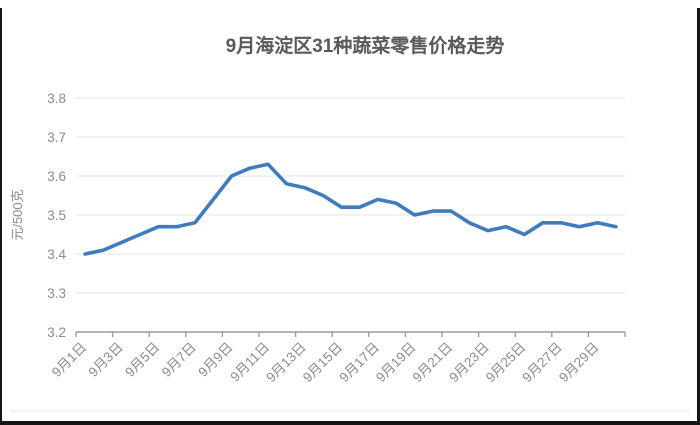 This screenshot has width=700, height=425. What do you see at coordinates (433, 363) in the screenshot?
I see `x-tick-label: 9月21日` at bounding box center [433, 363].